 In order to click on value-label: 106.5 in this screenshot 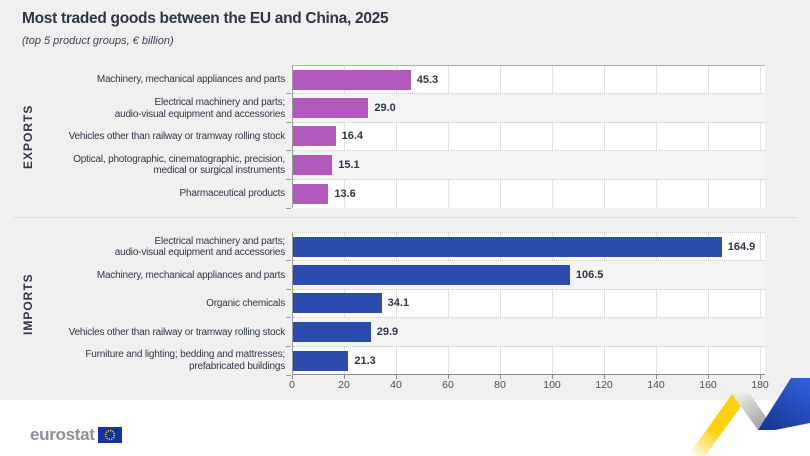, I will do `click(589, 275)`.